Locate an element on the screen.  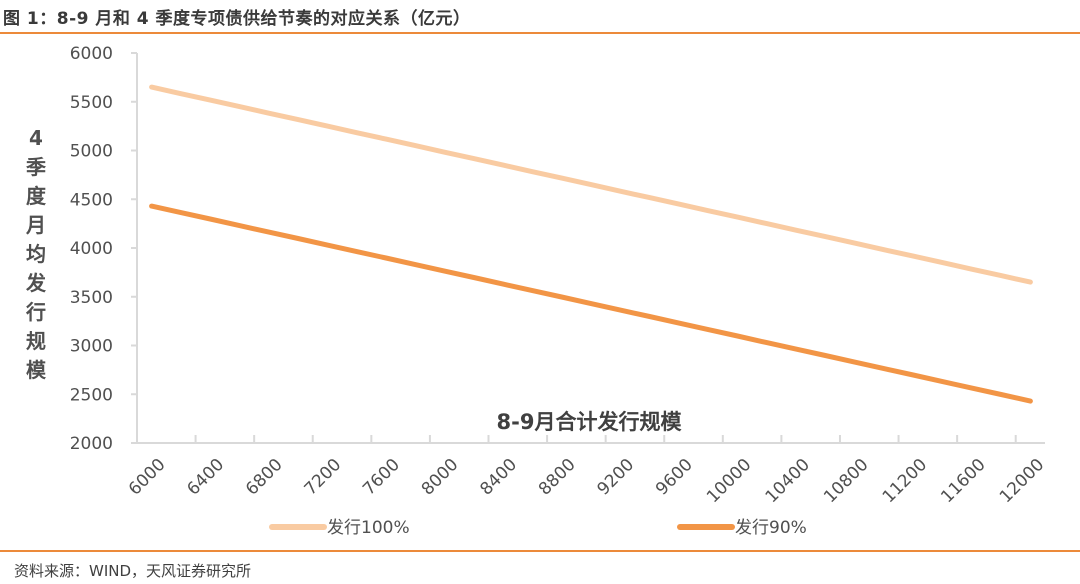
x-tick-label: 8400 is located at coordinates (498, 477).